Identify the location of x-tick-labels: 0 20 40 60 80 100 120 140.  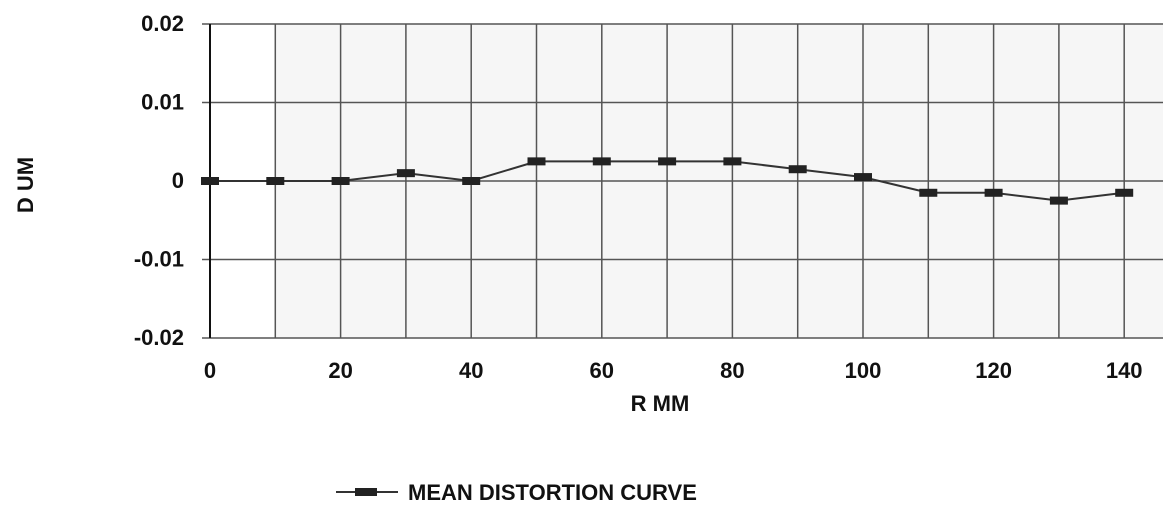
(673, 370).